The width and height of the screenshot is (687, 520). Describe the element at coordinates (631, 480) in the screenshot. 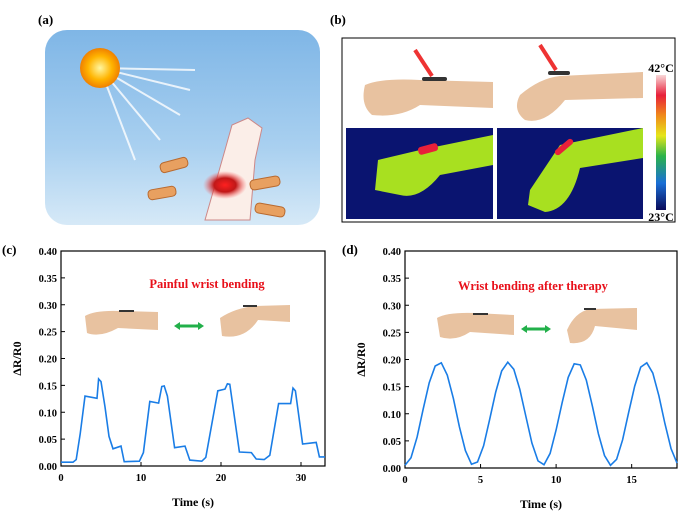

I see `x-tick-label: 15` at that location.